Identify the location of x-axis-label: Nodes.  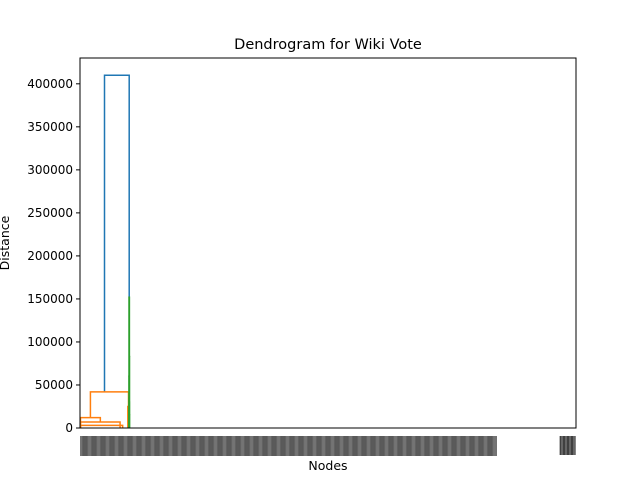
(327, 465).